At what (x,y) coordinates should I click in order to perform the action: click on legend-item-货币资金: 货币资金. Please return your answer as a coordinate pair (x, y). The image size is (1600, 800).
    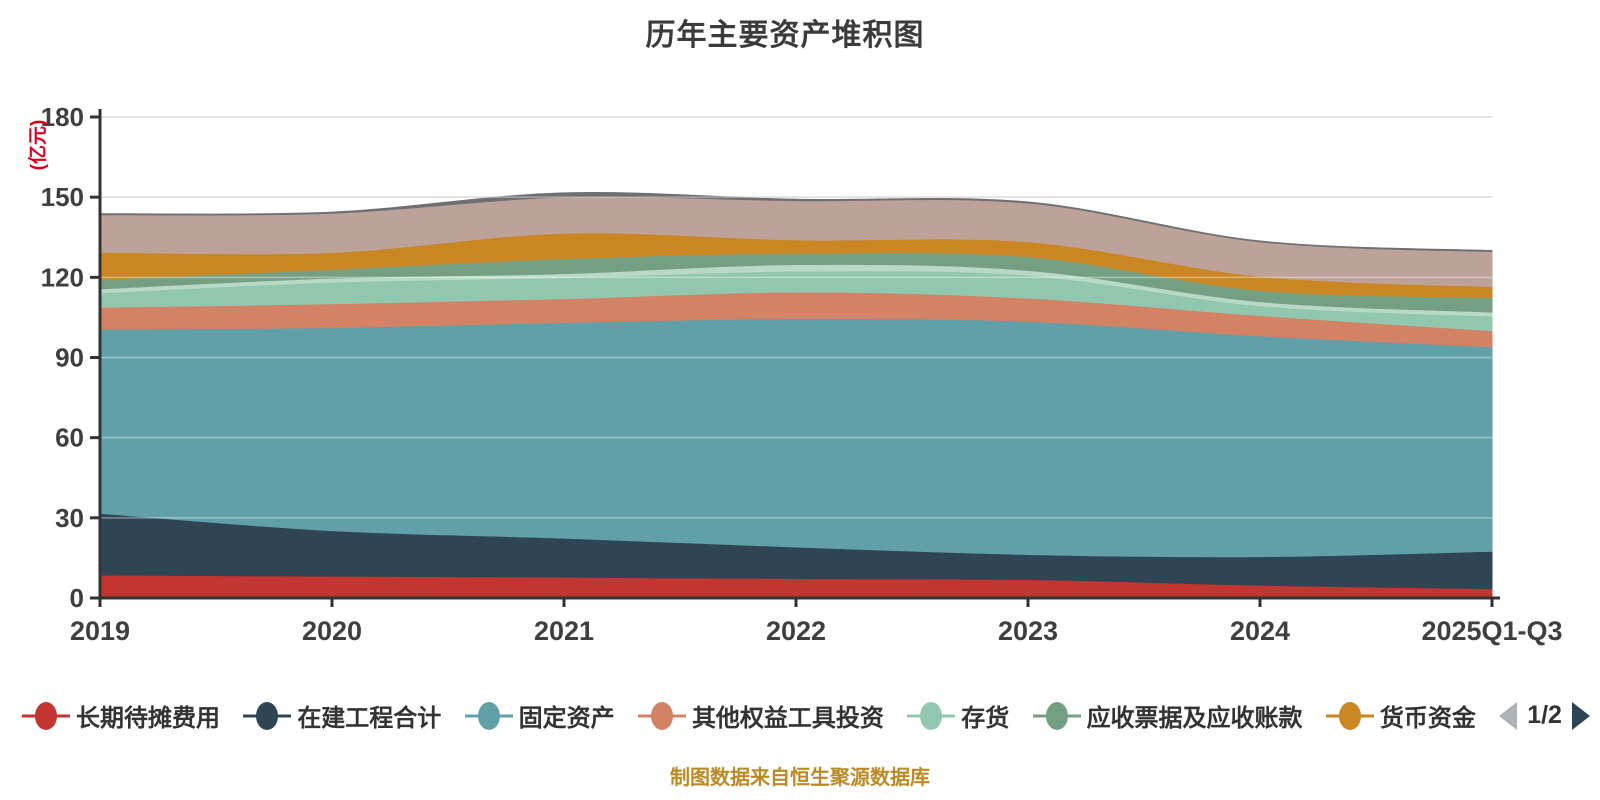
    Looking at the image, I should click on (1400, 715).